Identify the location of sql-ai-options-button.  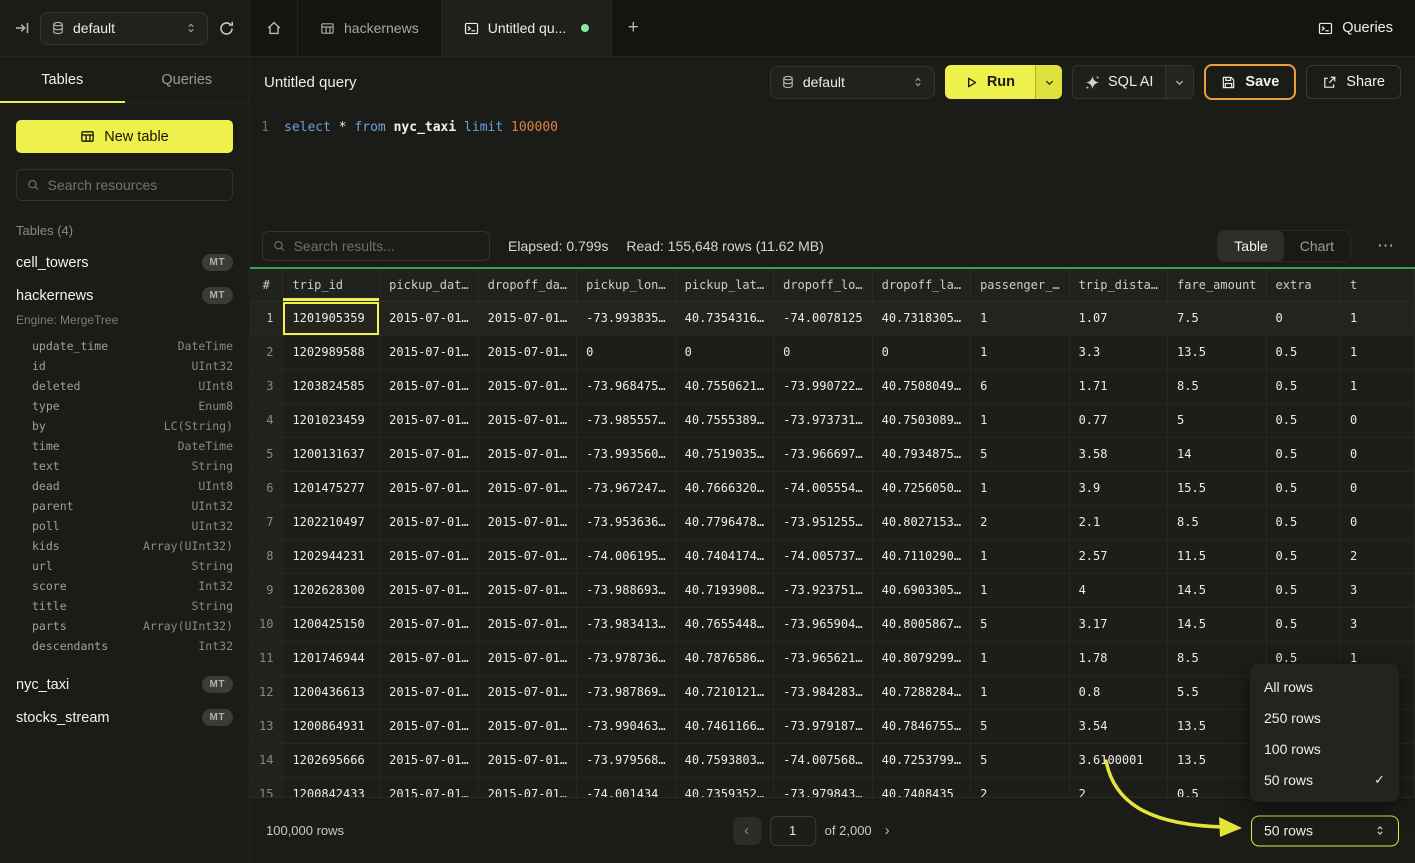
(1179, 82).